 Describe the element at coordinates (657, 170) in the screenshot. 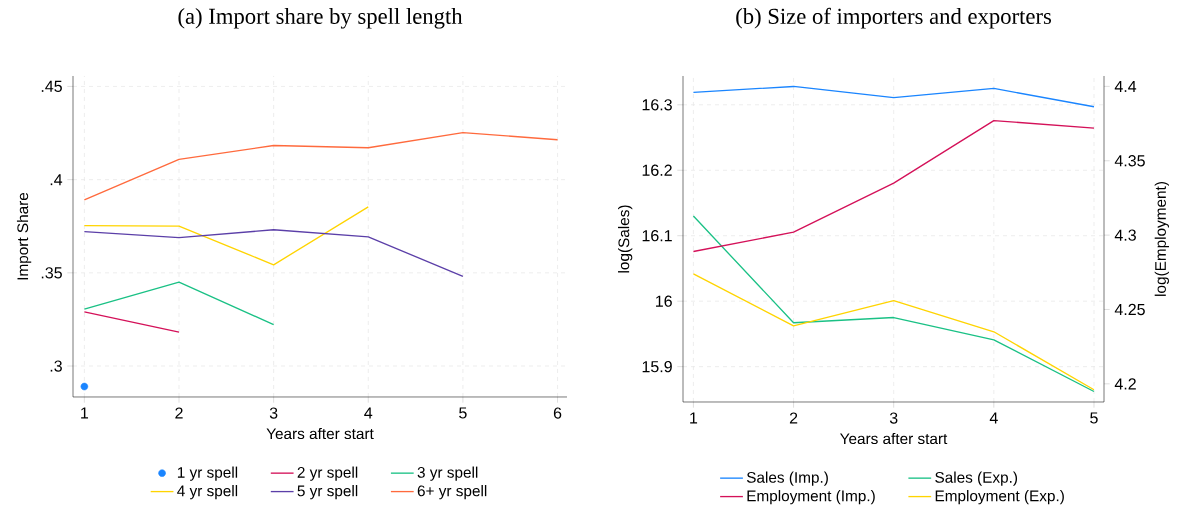

I see `y-tick-label: 16.2` at that location.